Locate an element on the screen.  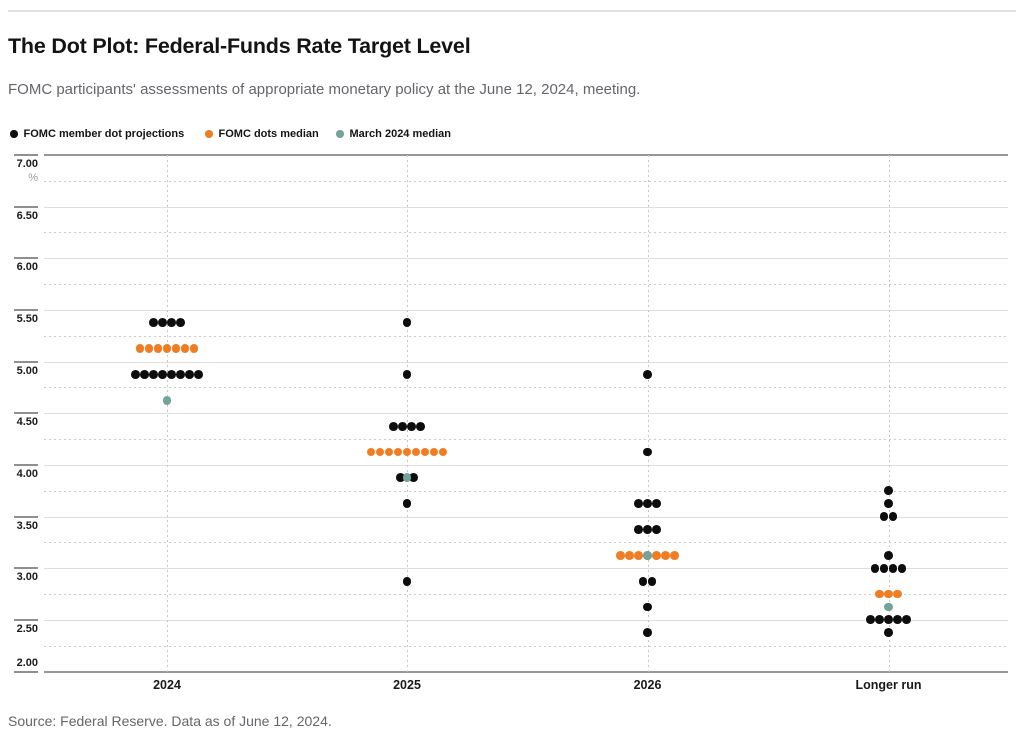
member-dot-icon is located at coordinates (14, 134).